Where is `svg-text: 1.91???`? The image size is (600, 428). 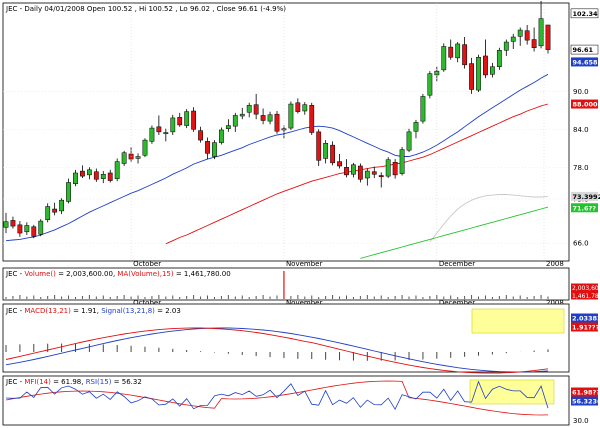 svg-text: 1.91??? is located at coordinates (586, 328).